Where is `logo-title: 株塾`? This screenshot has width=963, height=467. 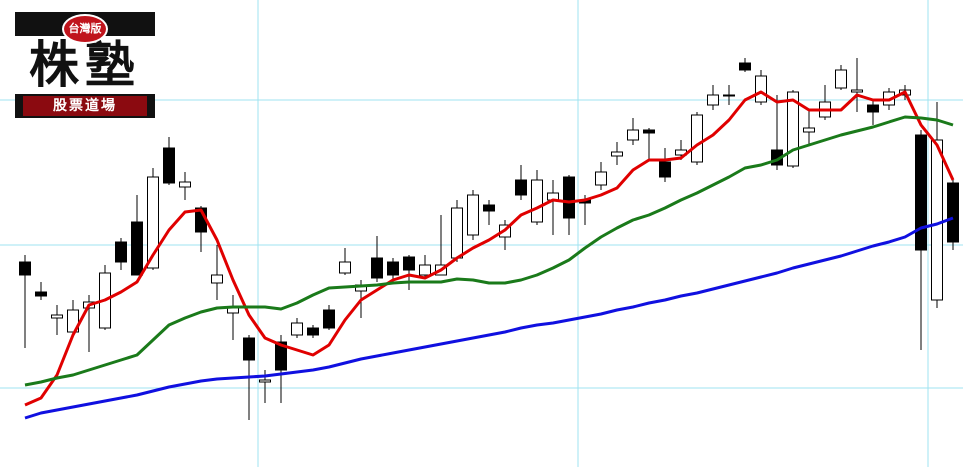
logo-title: 株塾 is located at coordinates (85, 65).